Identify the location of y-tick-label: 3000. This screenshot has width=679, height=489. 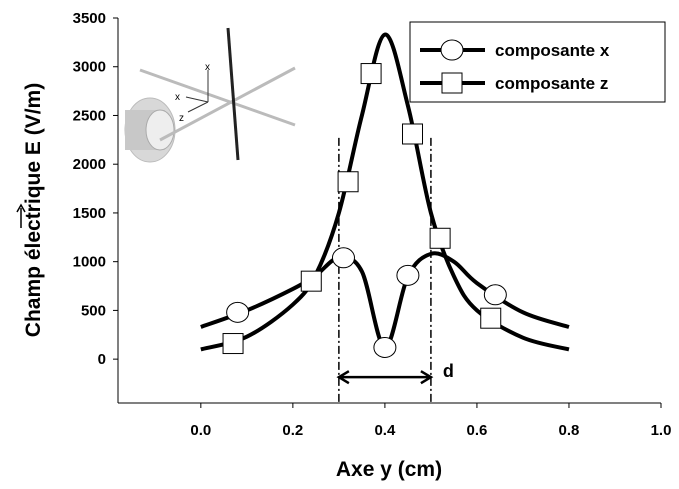
(89, 67).